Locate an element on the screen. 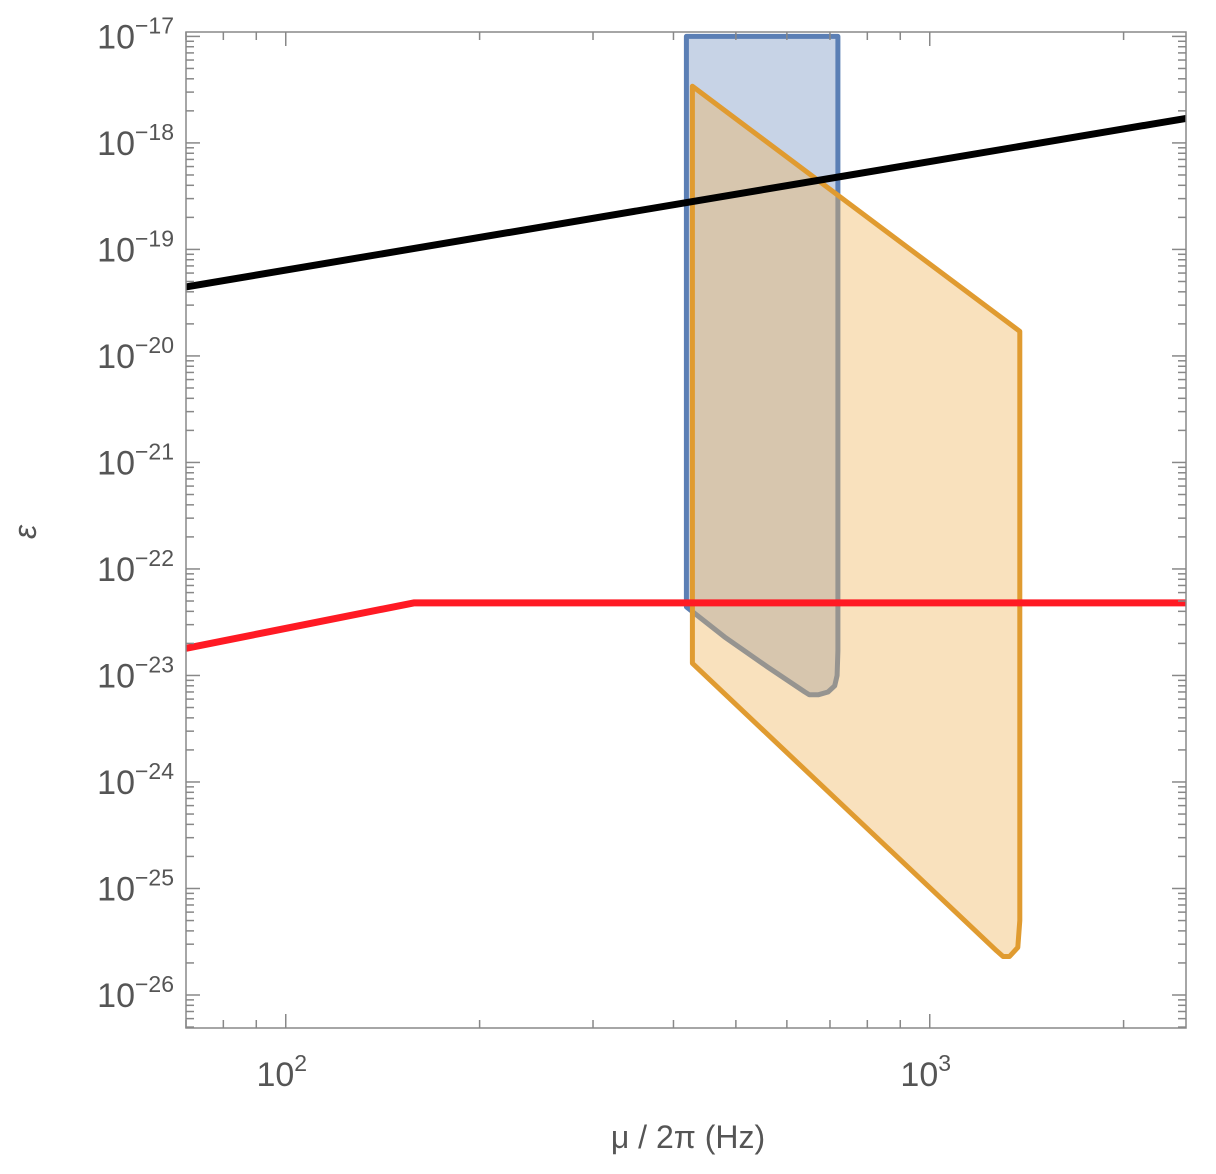 This screenshot has height=1174, width=1216. tick-exponent: −19 is located at coordinates (154, 238).